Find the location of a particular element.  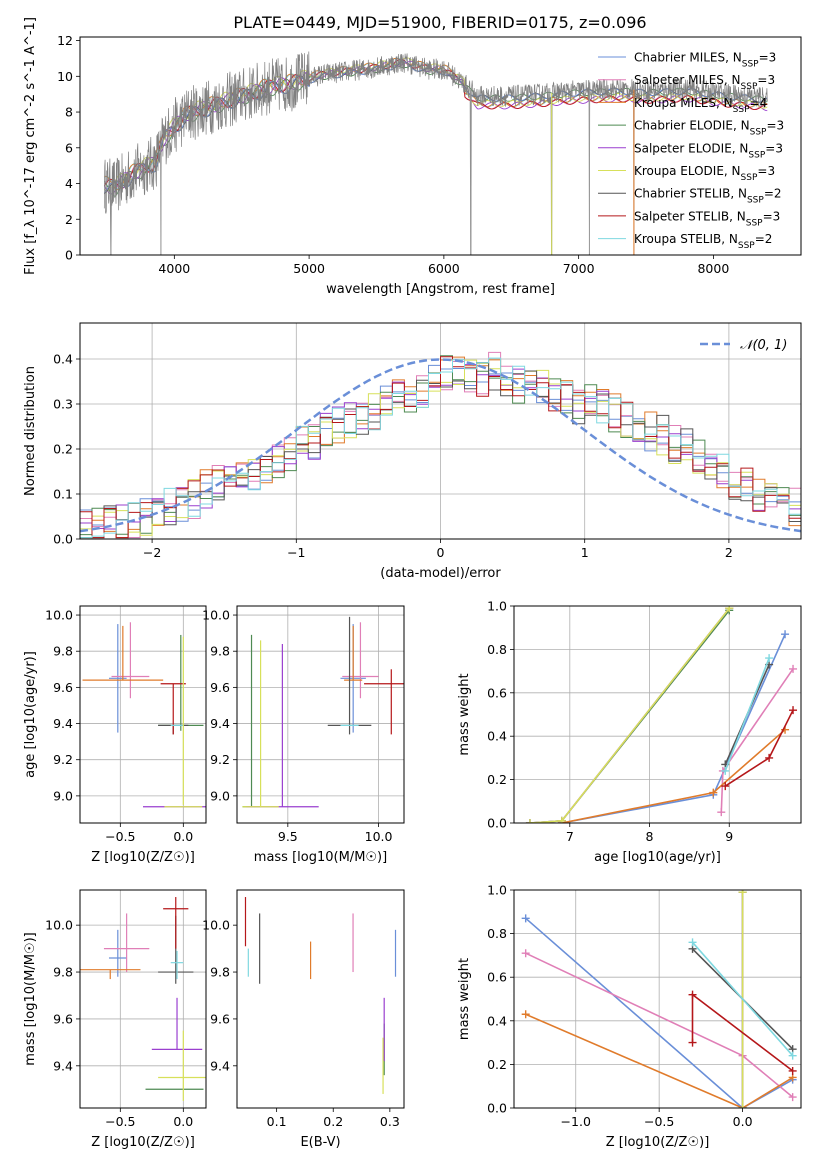

x-tick-label: 2 is located at coordinates (729, 552).